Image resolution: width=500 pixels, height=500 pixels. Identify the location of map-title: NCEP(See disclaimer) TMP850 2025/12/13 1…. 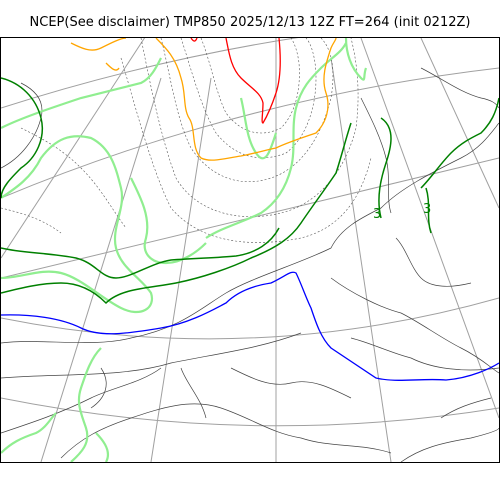
(250, 22).